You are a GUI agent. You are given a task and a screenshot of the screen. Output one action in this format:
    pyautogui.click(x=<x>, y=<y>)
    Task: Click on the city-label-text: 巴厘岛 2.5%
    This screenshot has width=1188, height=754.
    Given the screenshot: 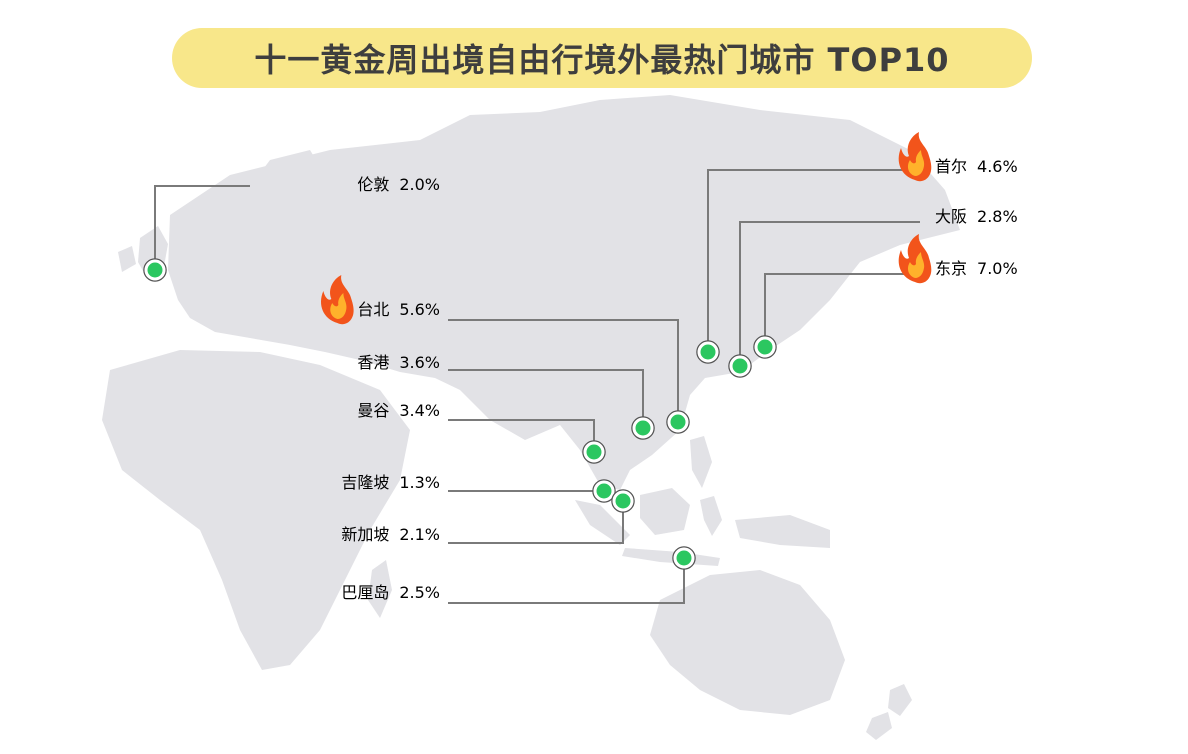 What is the action you would take?
    pyautogui.click(x=390, y=592)
    